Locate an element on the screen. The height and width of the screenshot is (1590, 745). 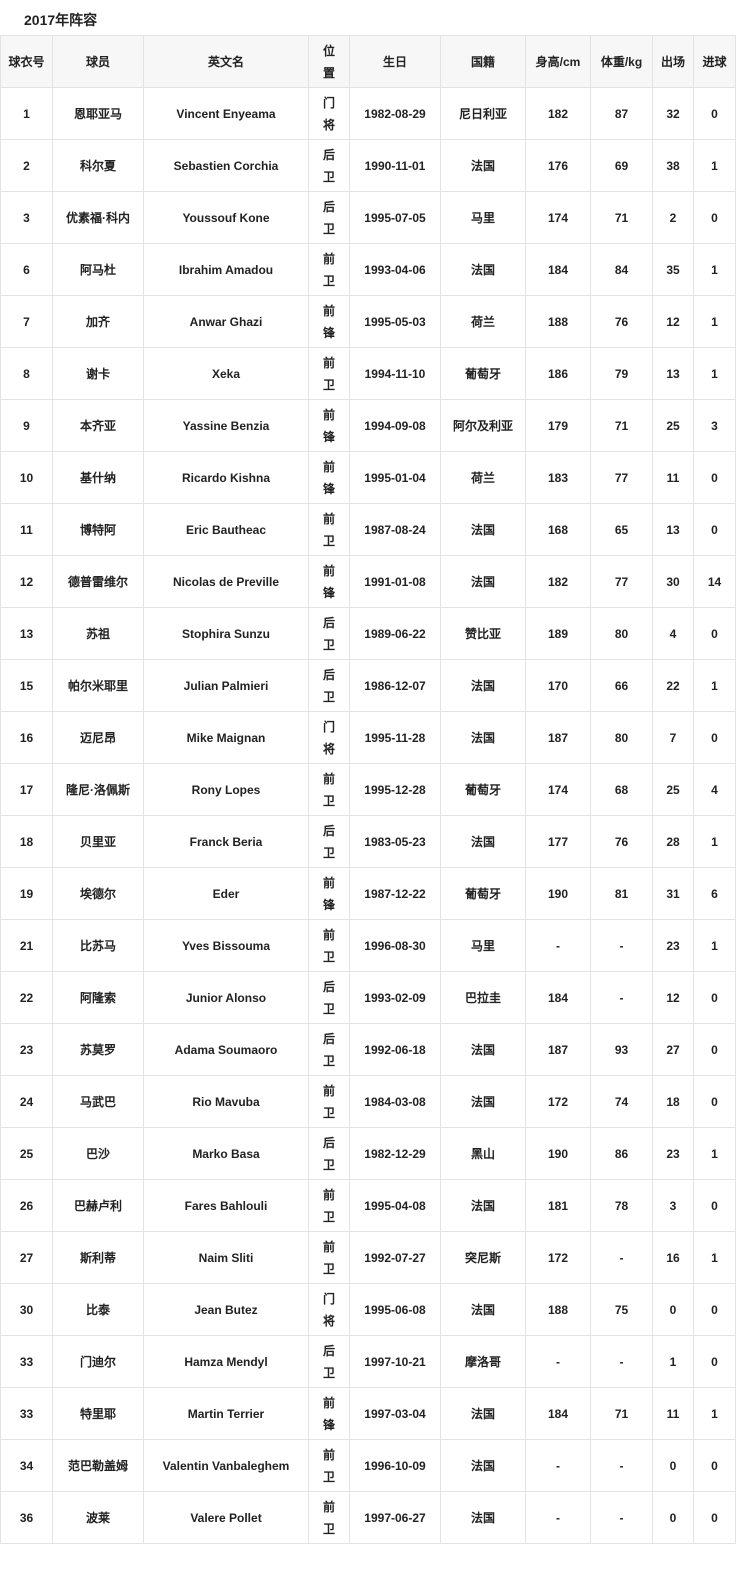
cell-player: 谢卡 is located at coordinates (98, 373).